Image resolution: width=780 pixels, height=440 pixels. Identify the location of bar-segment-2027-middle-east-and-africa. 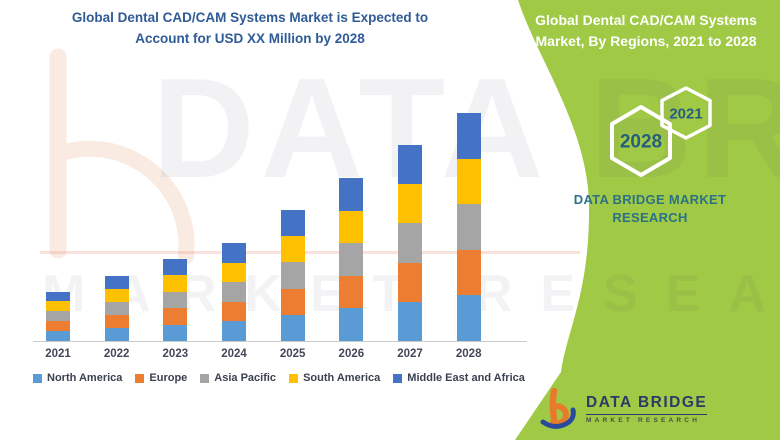
(410, 165).